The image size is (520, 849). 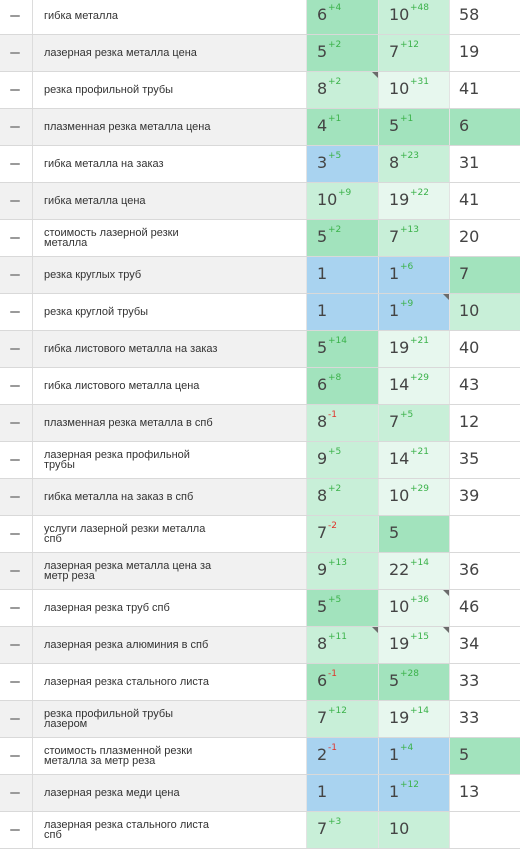 I want to click on position-cell-3: 43, so click(x=484, y=386).